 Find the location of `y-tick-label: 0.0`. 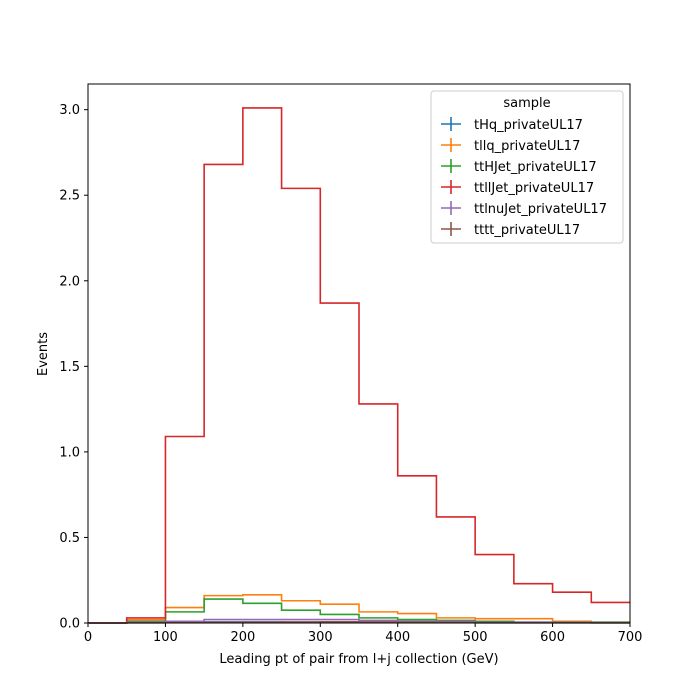

y-tick-label: 0.0 is located at coordinates (69, 624).